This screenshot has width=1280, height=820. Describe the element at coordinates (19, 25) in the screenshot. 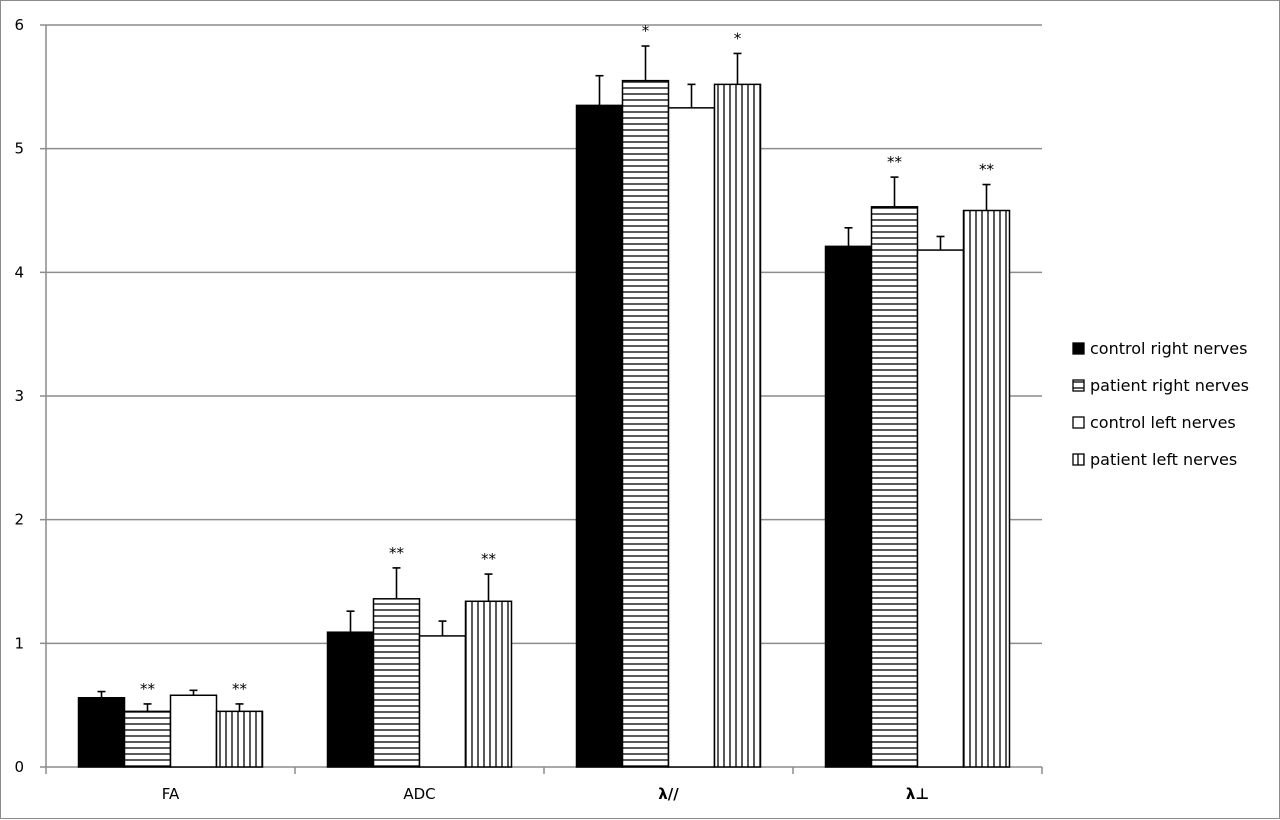

I see `y-tick-label: 6` at that location.